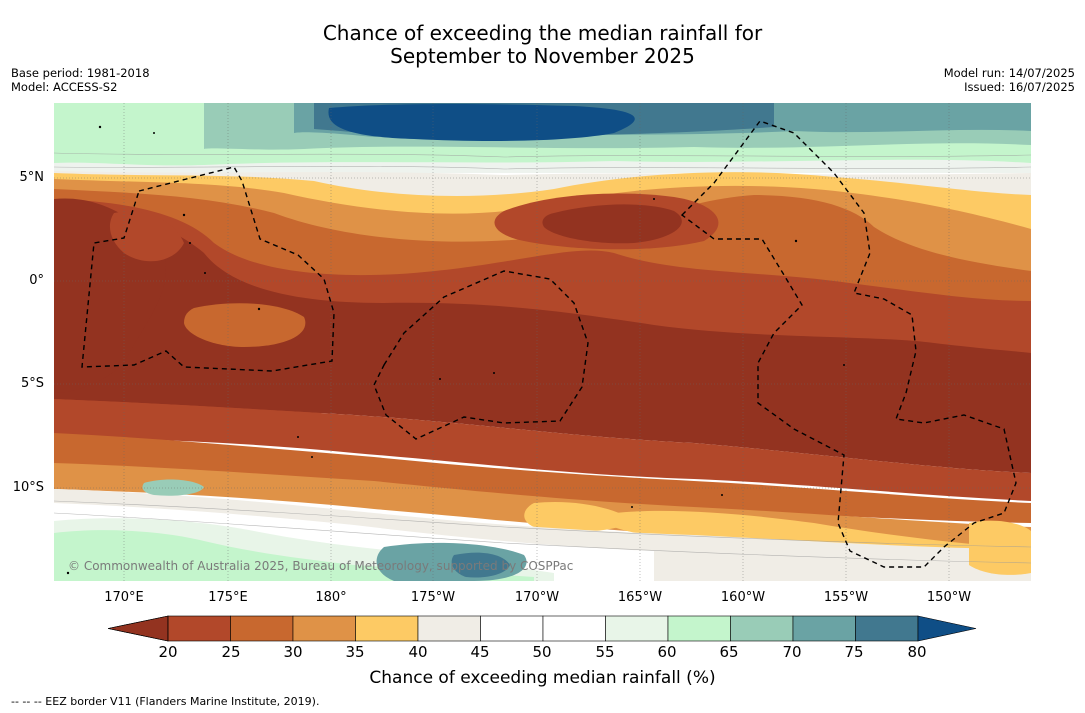 This screenshot has width=1085, height=713. I want to click on eez-border-kiribati-gilbert, so click(208, 269).